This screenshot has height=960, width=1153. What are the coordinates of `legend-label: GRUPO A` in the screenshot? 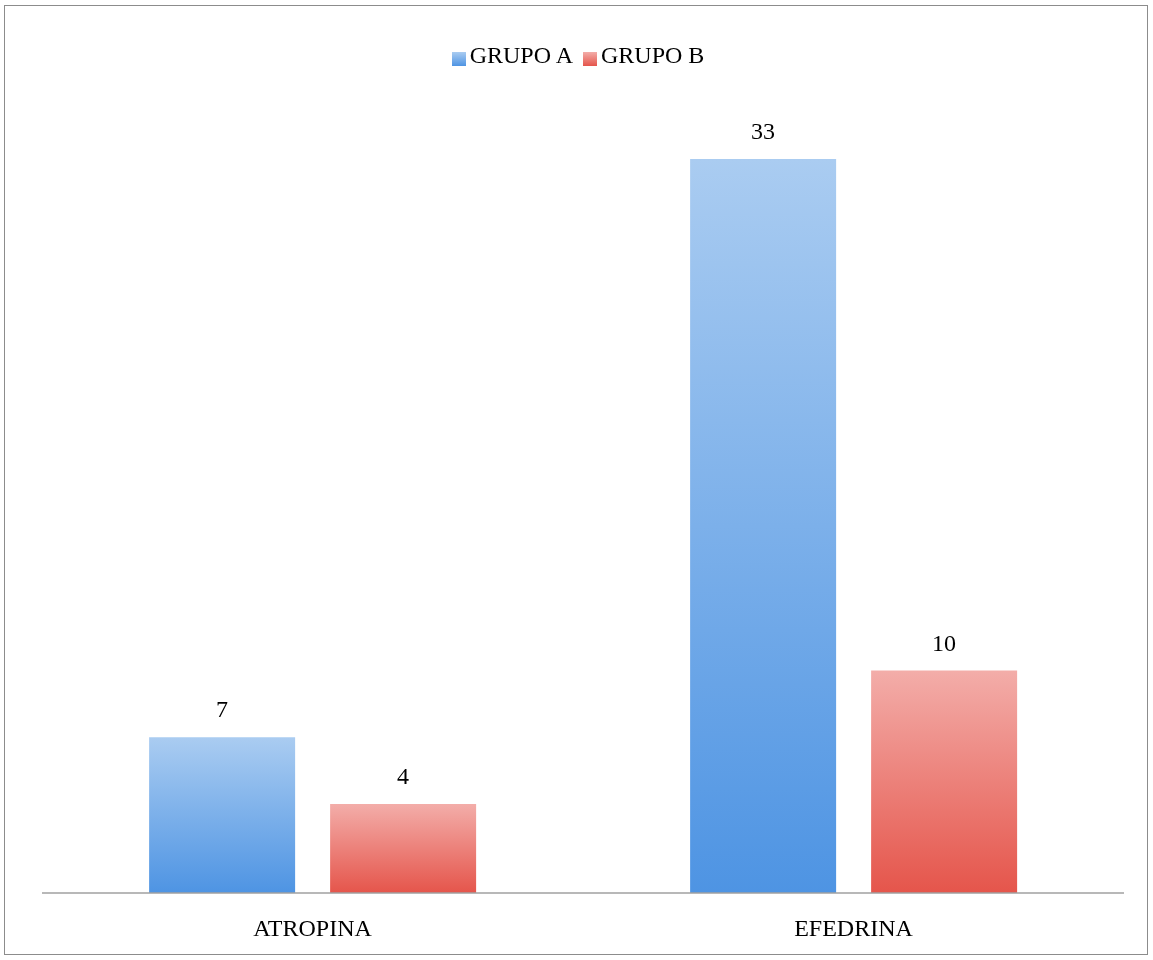 It's located at (521, 55).